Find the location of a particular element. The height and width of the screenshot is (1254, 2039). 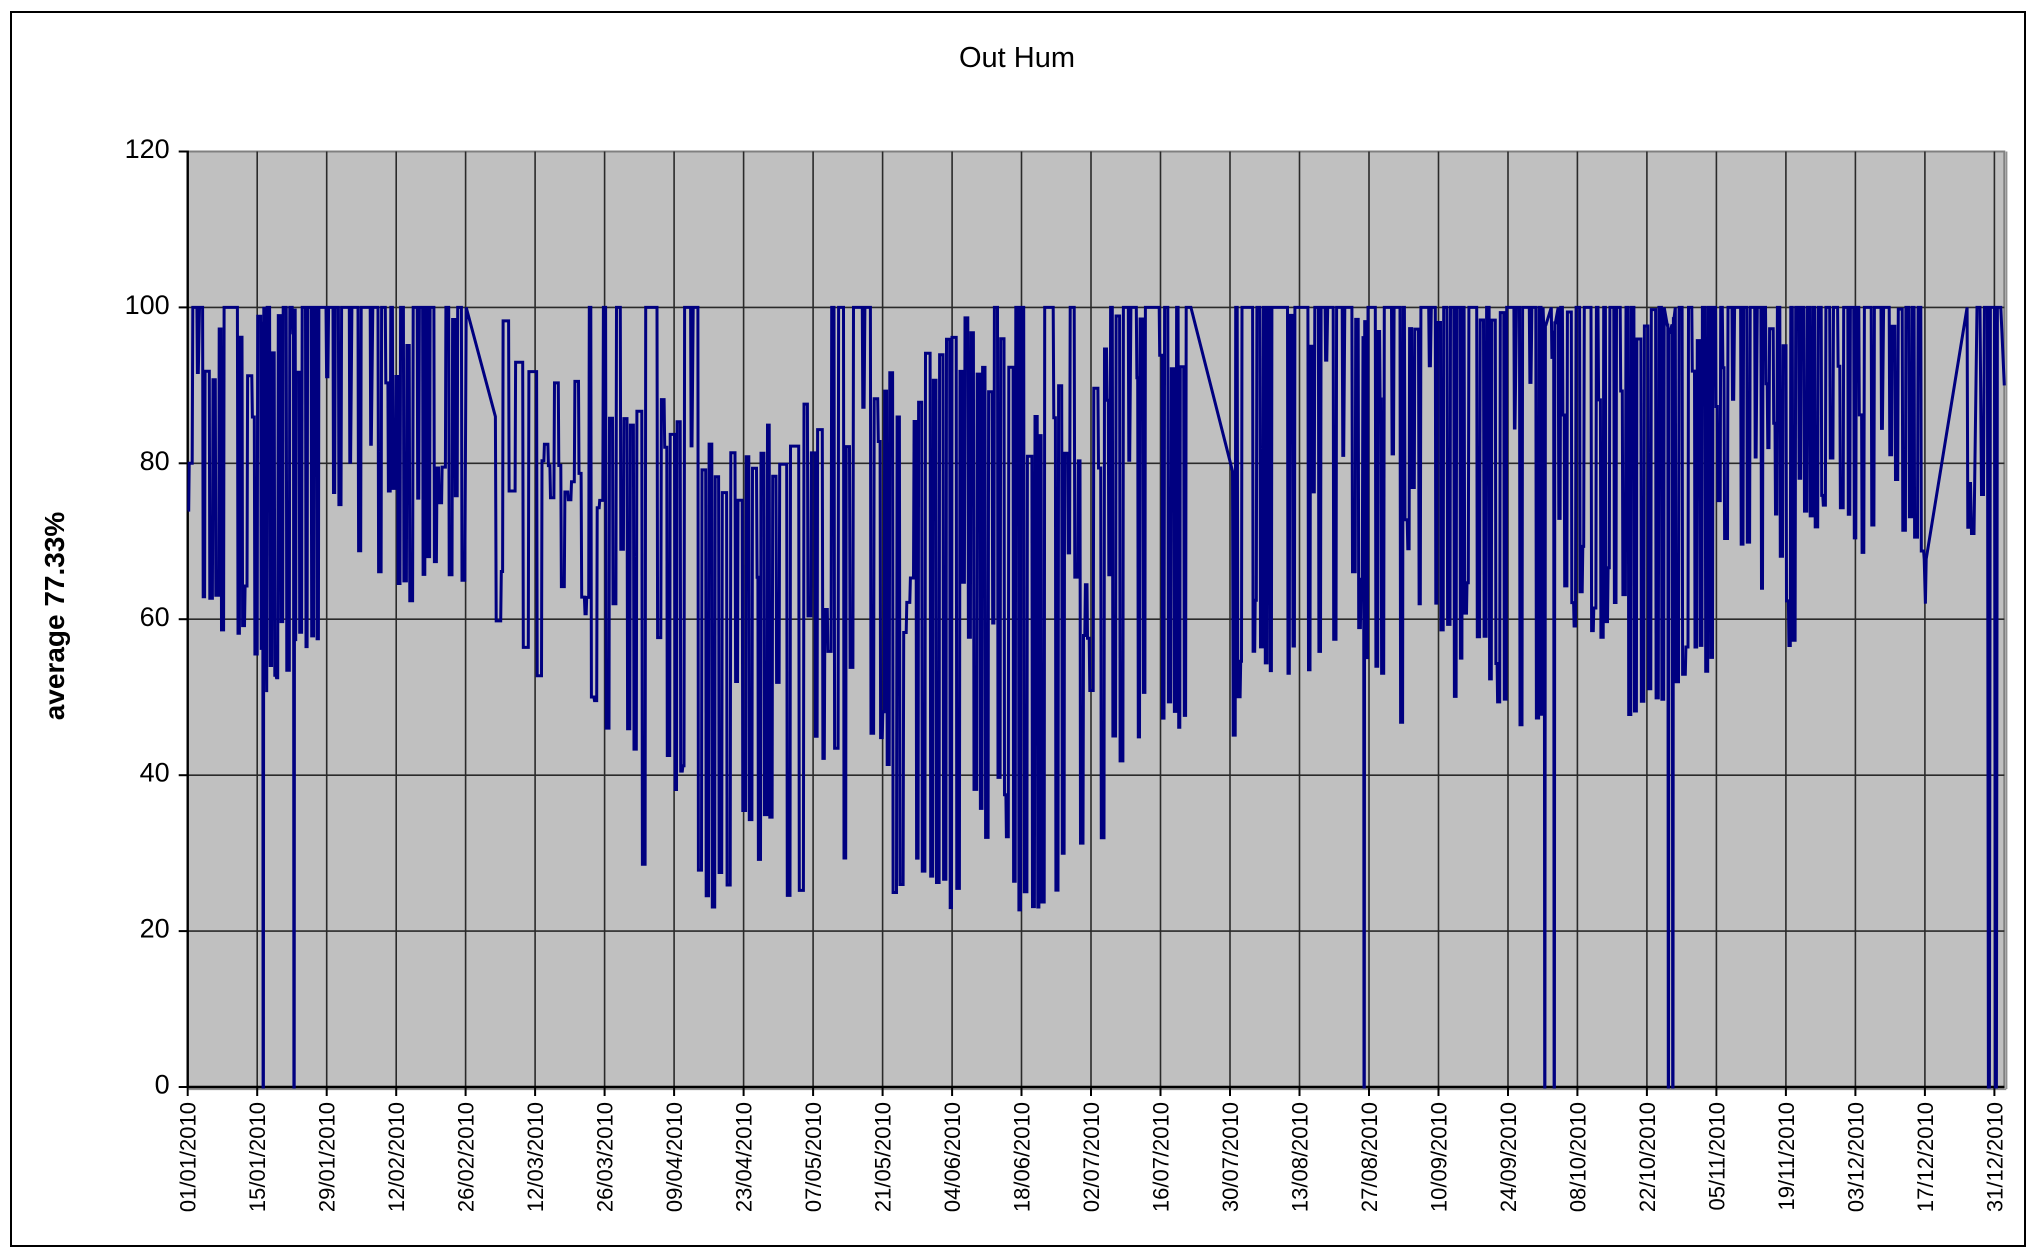

svg-text: 22/10/2010 is located at coordinates (1647, 1157).